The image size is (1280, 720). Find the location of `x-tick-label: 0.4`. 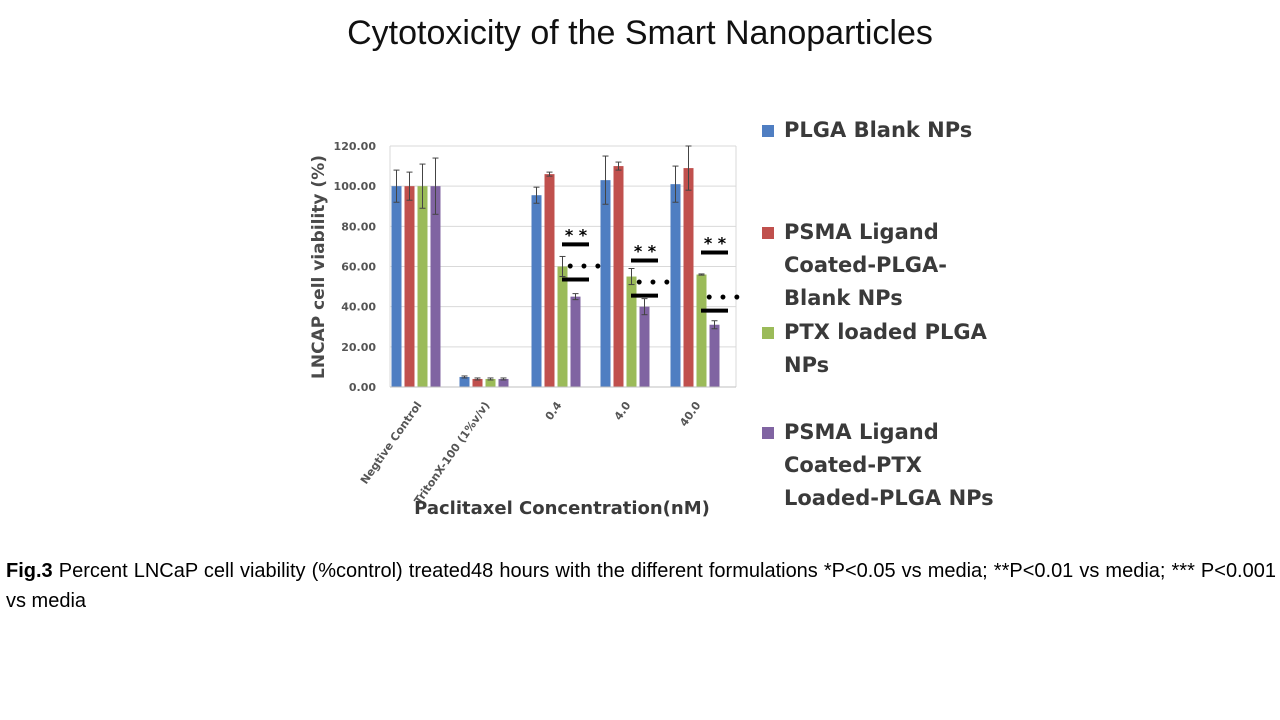

x-tick-label: 0.4 is located at coordinates (554, 411).